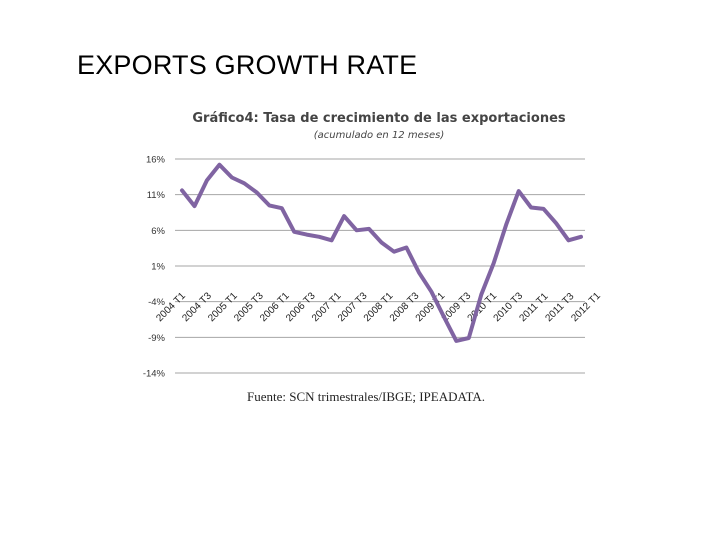  What do you see at coordinates (158, 231) in the screenshot?
I see `y-tick-label: 6%` at bounding box center [158, 231].